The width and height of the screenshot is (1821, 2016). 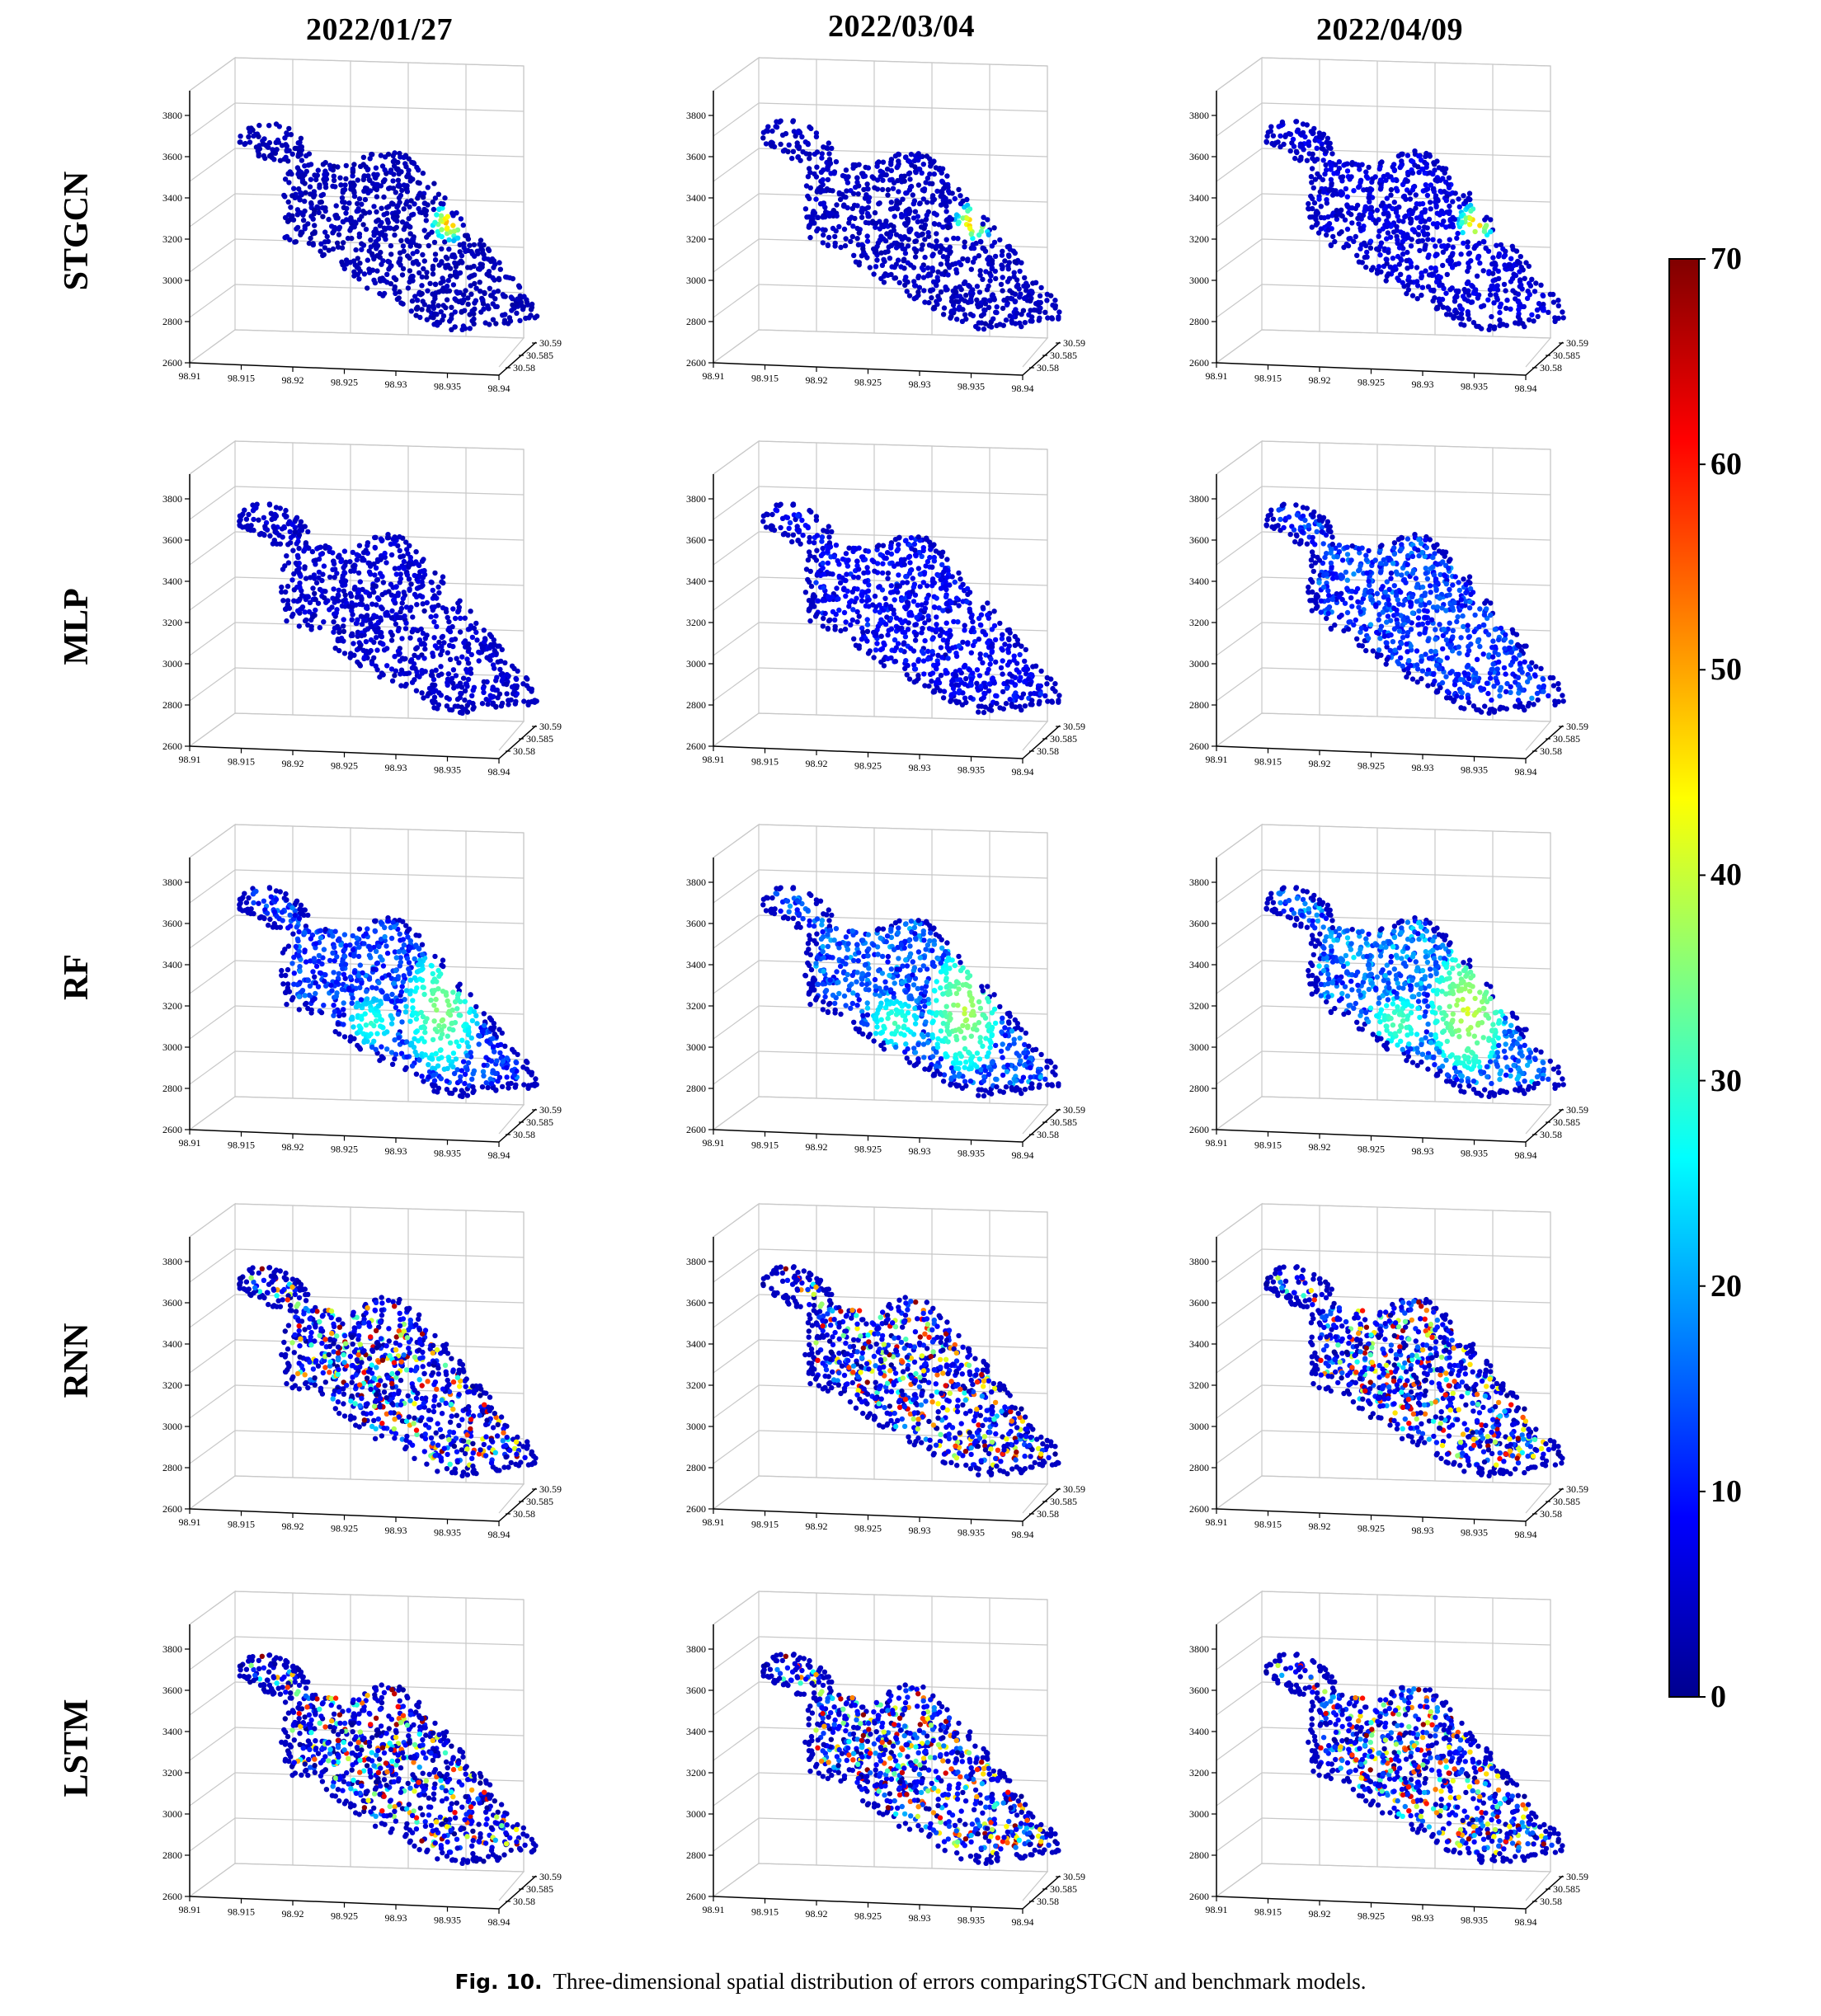 I want to click on x-tick-label: 98.925, so click(x=1371, y=382).